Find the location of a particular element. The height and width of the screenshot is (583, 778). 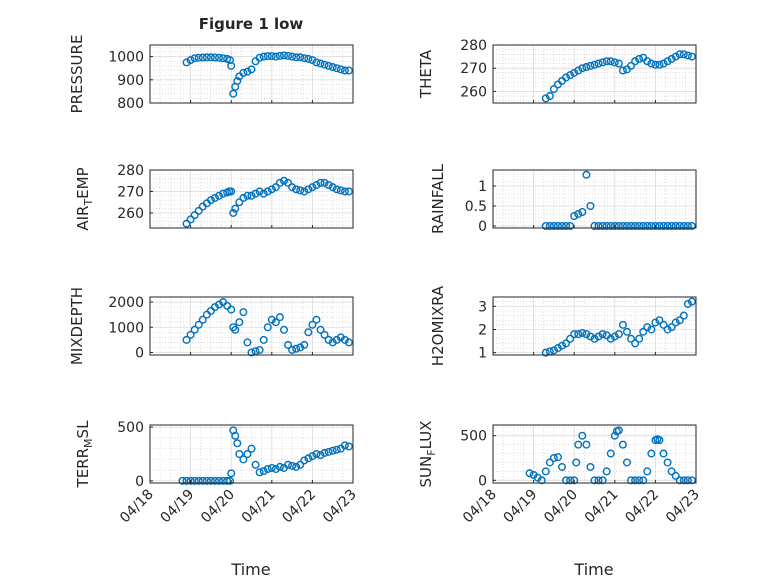

y-axis-label: THETA is located at coordinates (426, 74).